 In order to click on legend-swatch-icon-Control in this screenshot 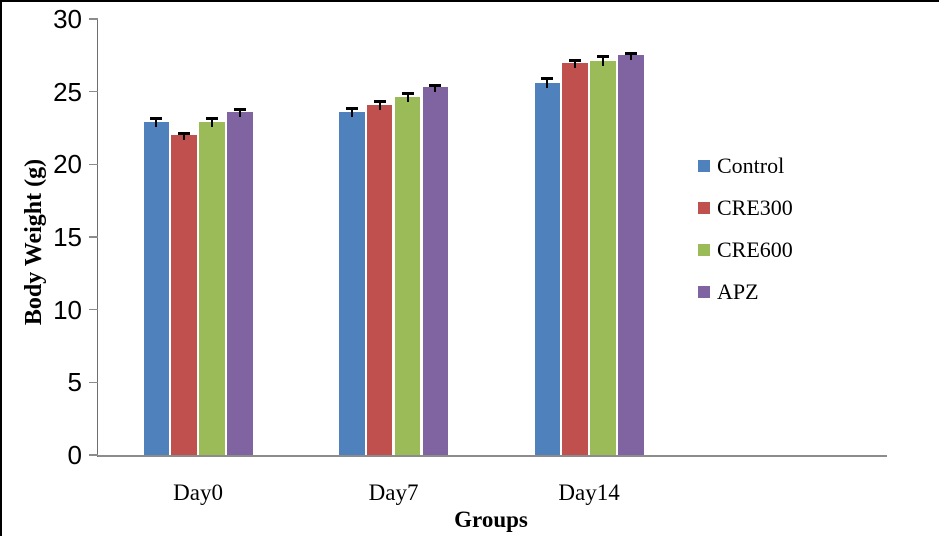, I will do `click(704, 166)`.